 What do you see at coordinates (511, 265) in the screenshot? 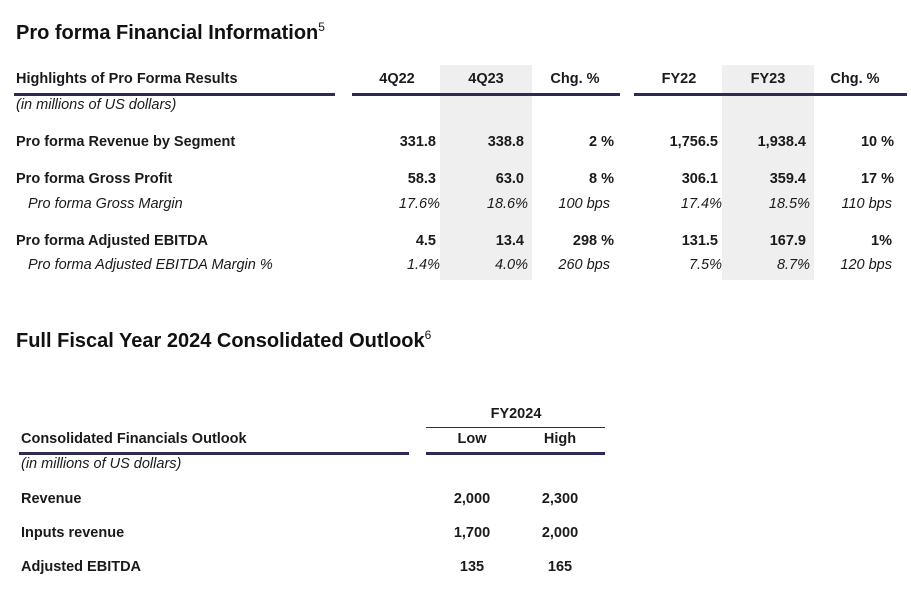
I see `cell-4q23: 4.0%` at bounding box center [511, 265].